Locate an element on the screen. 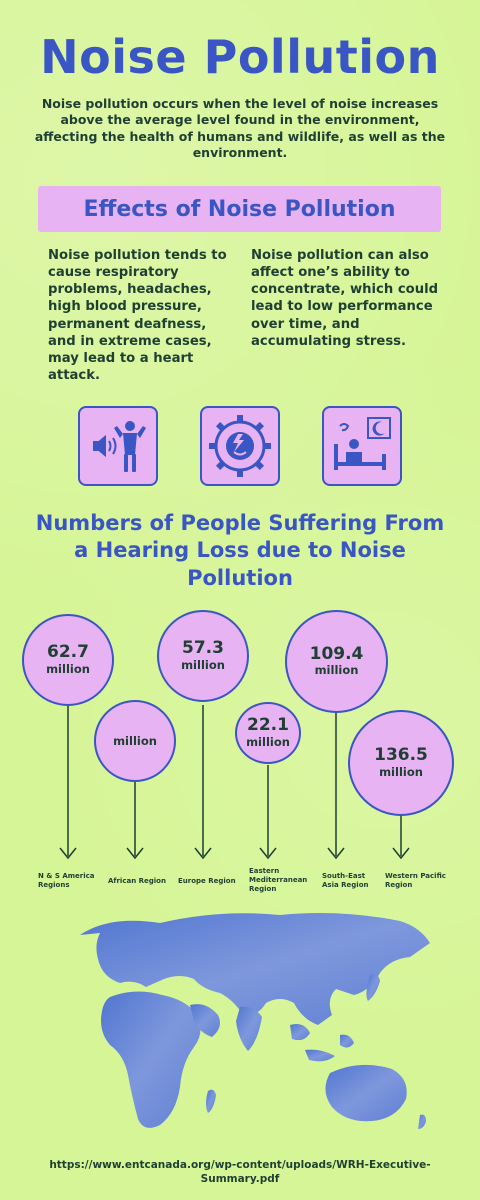 The height and width of the screenshot is (1200, 480). sleepless-bed-icon is located at coordinates (362, 446).